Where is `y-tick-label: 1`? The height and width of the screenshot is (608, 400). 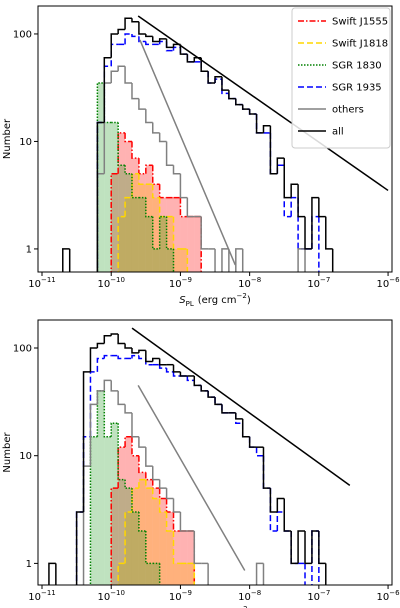
y-tick-label: 1 is located at coordinates (29, 564).